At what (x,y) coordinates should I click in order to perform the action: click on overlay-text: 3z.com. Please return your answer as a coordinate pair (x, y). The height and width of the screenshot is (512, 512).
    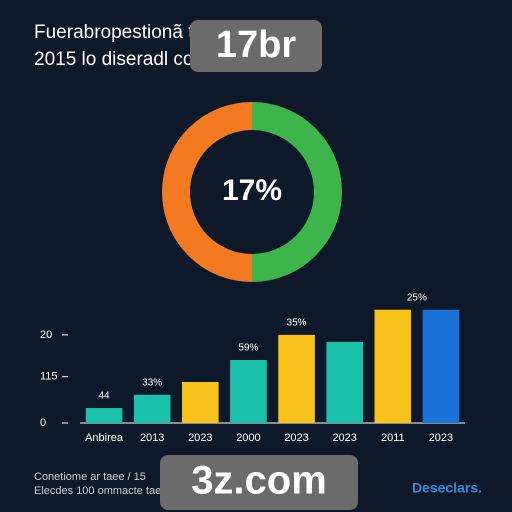
    Looking at the image, I should click on (259, 481).